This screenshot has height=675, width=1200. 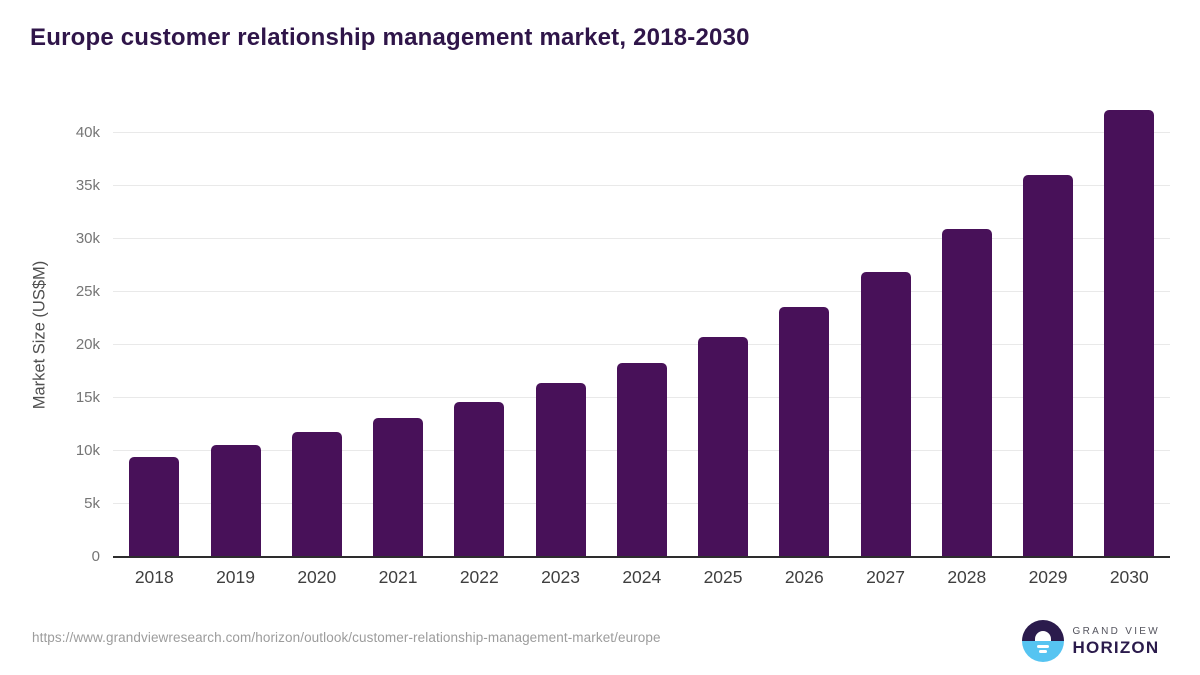 What do you see at coordinates (966, 393) in the screenshot?
I see `bar-2028` at bounding box center [966, 393].